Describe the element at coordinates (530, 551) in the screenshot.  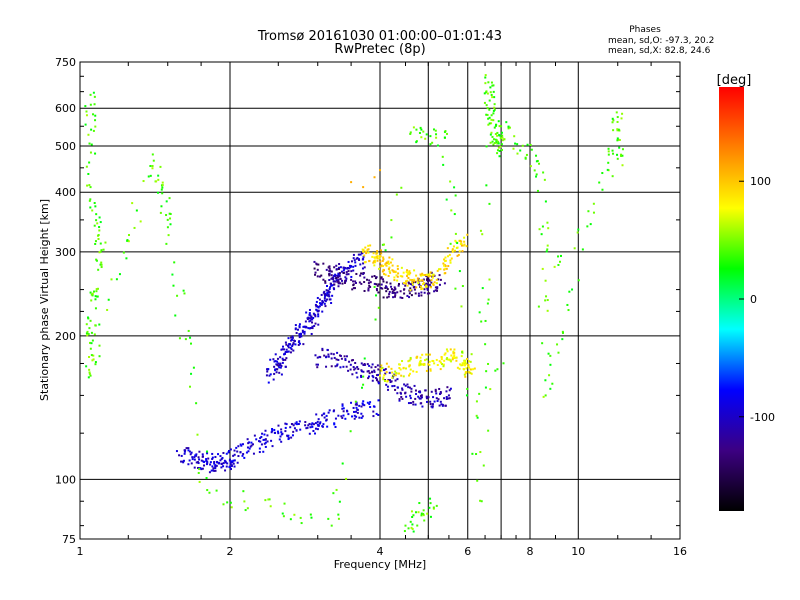
I see `x-tick-label: 8` at that location.